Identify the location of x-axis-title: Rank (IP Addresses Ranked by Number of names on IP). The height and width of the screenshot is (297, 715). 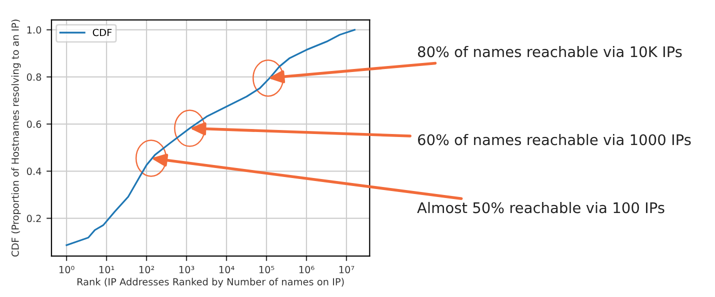
(210, 283).